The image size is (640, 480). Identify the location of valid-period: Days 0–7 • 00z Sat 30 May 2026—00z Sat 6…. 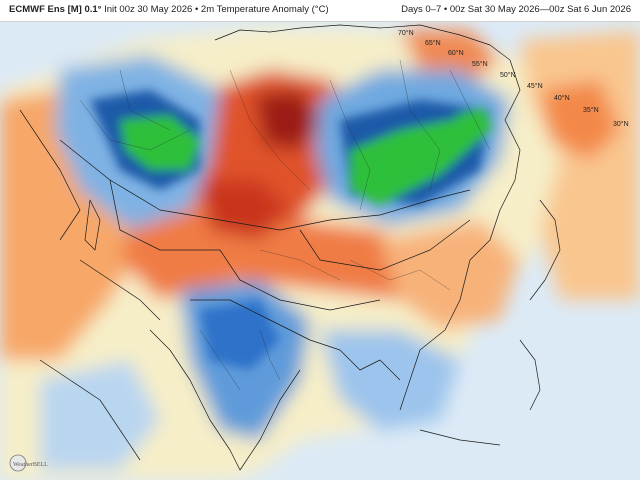
(516, 9).